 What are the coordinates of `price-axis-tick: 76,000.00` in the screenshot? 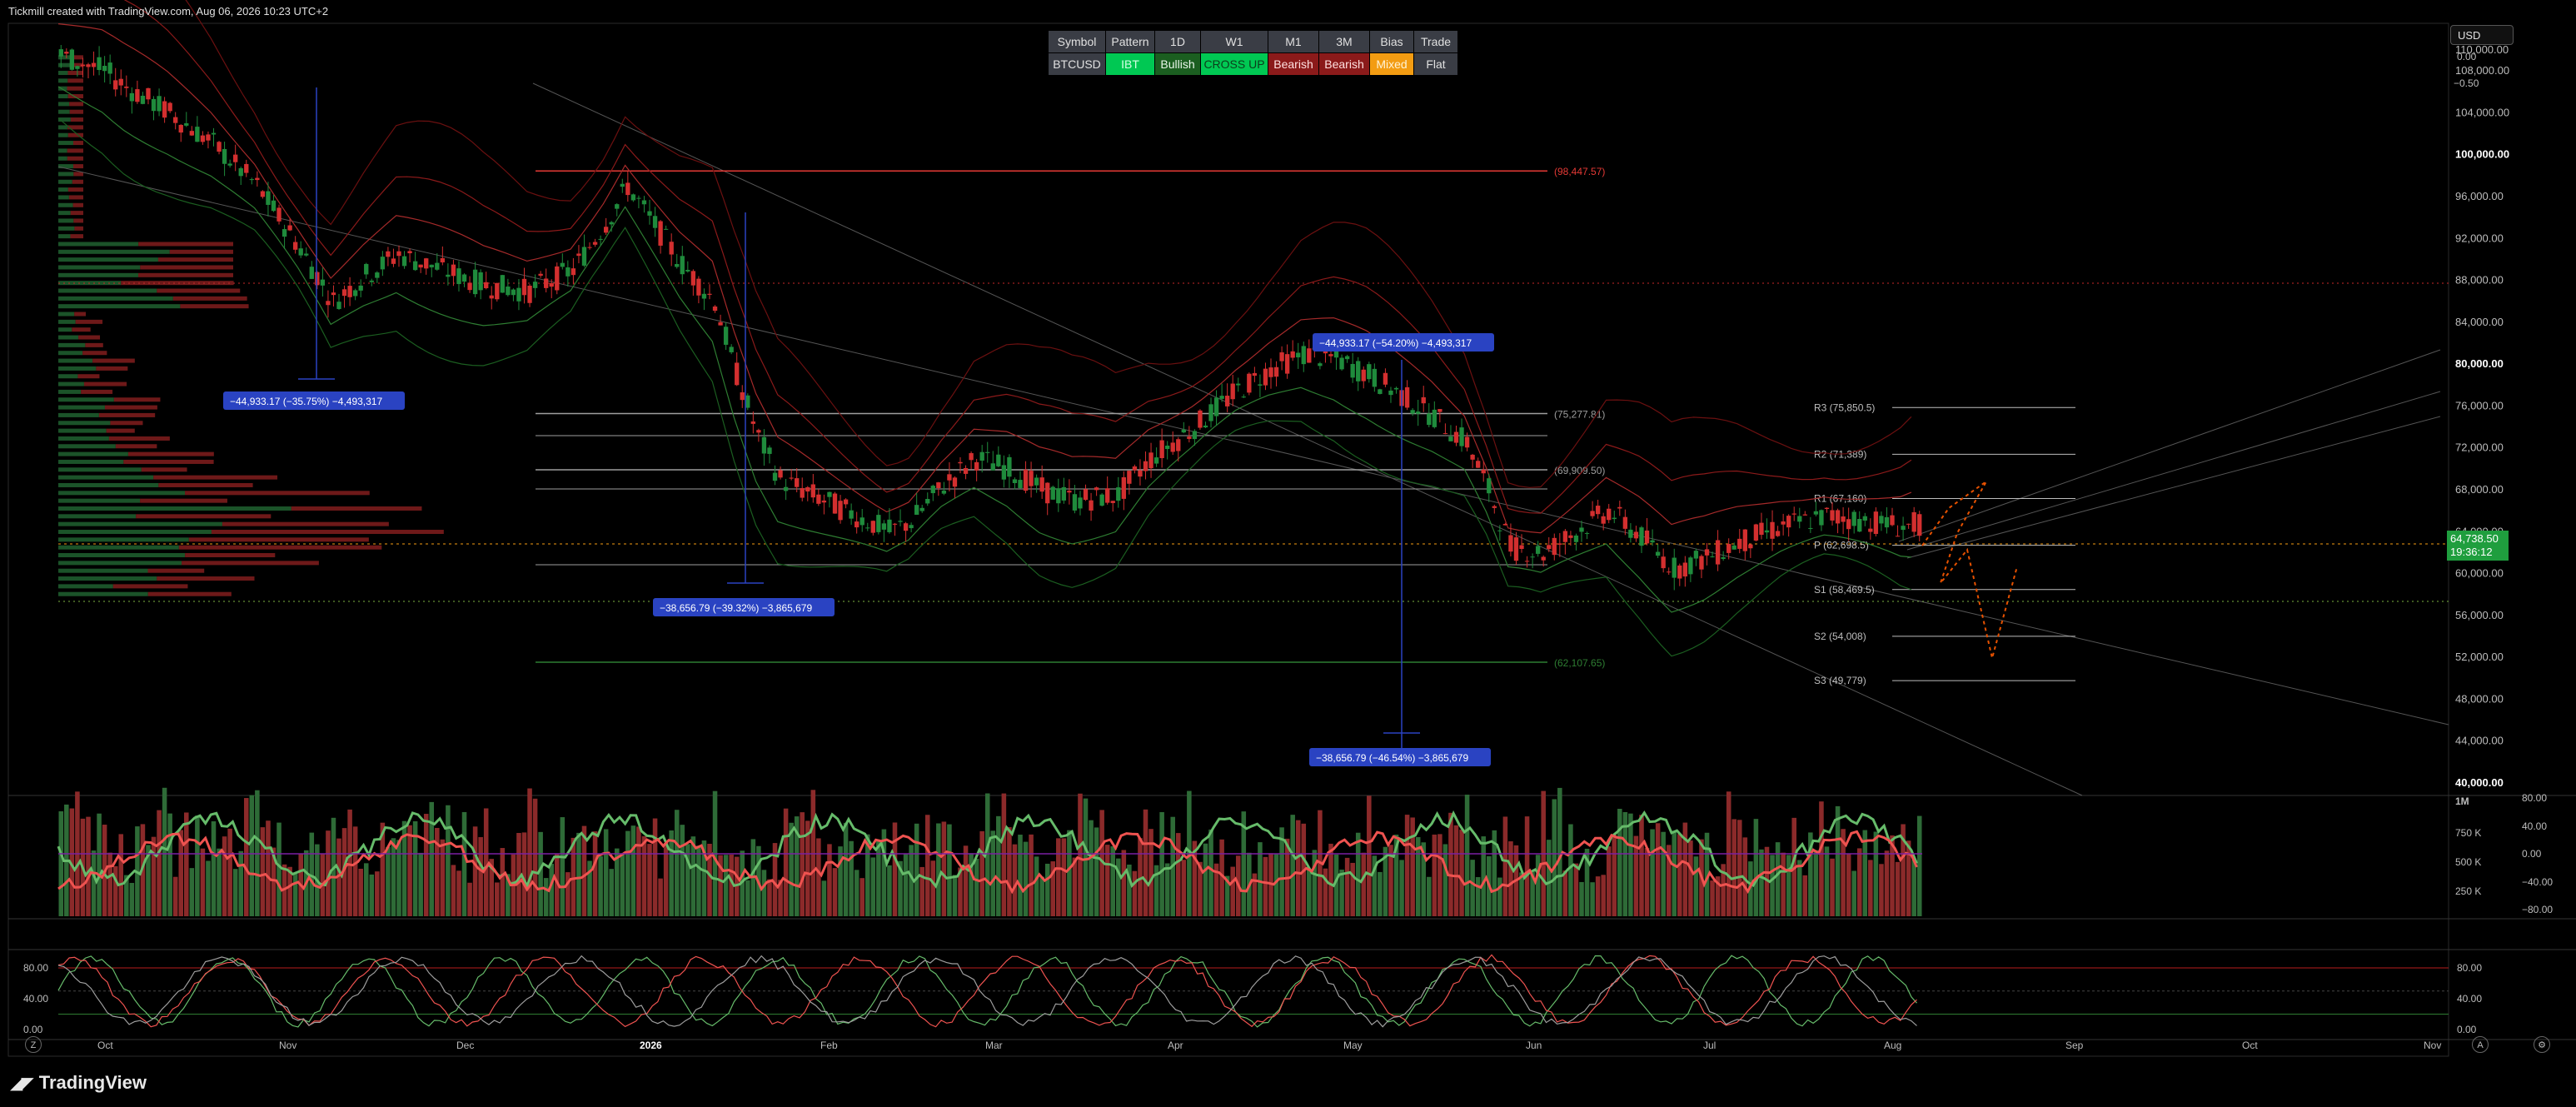 It's located at (2479, 405).